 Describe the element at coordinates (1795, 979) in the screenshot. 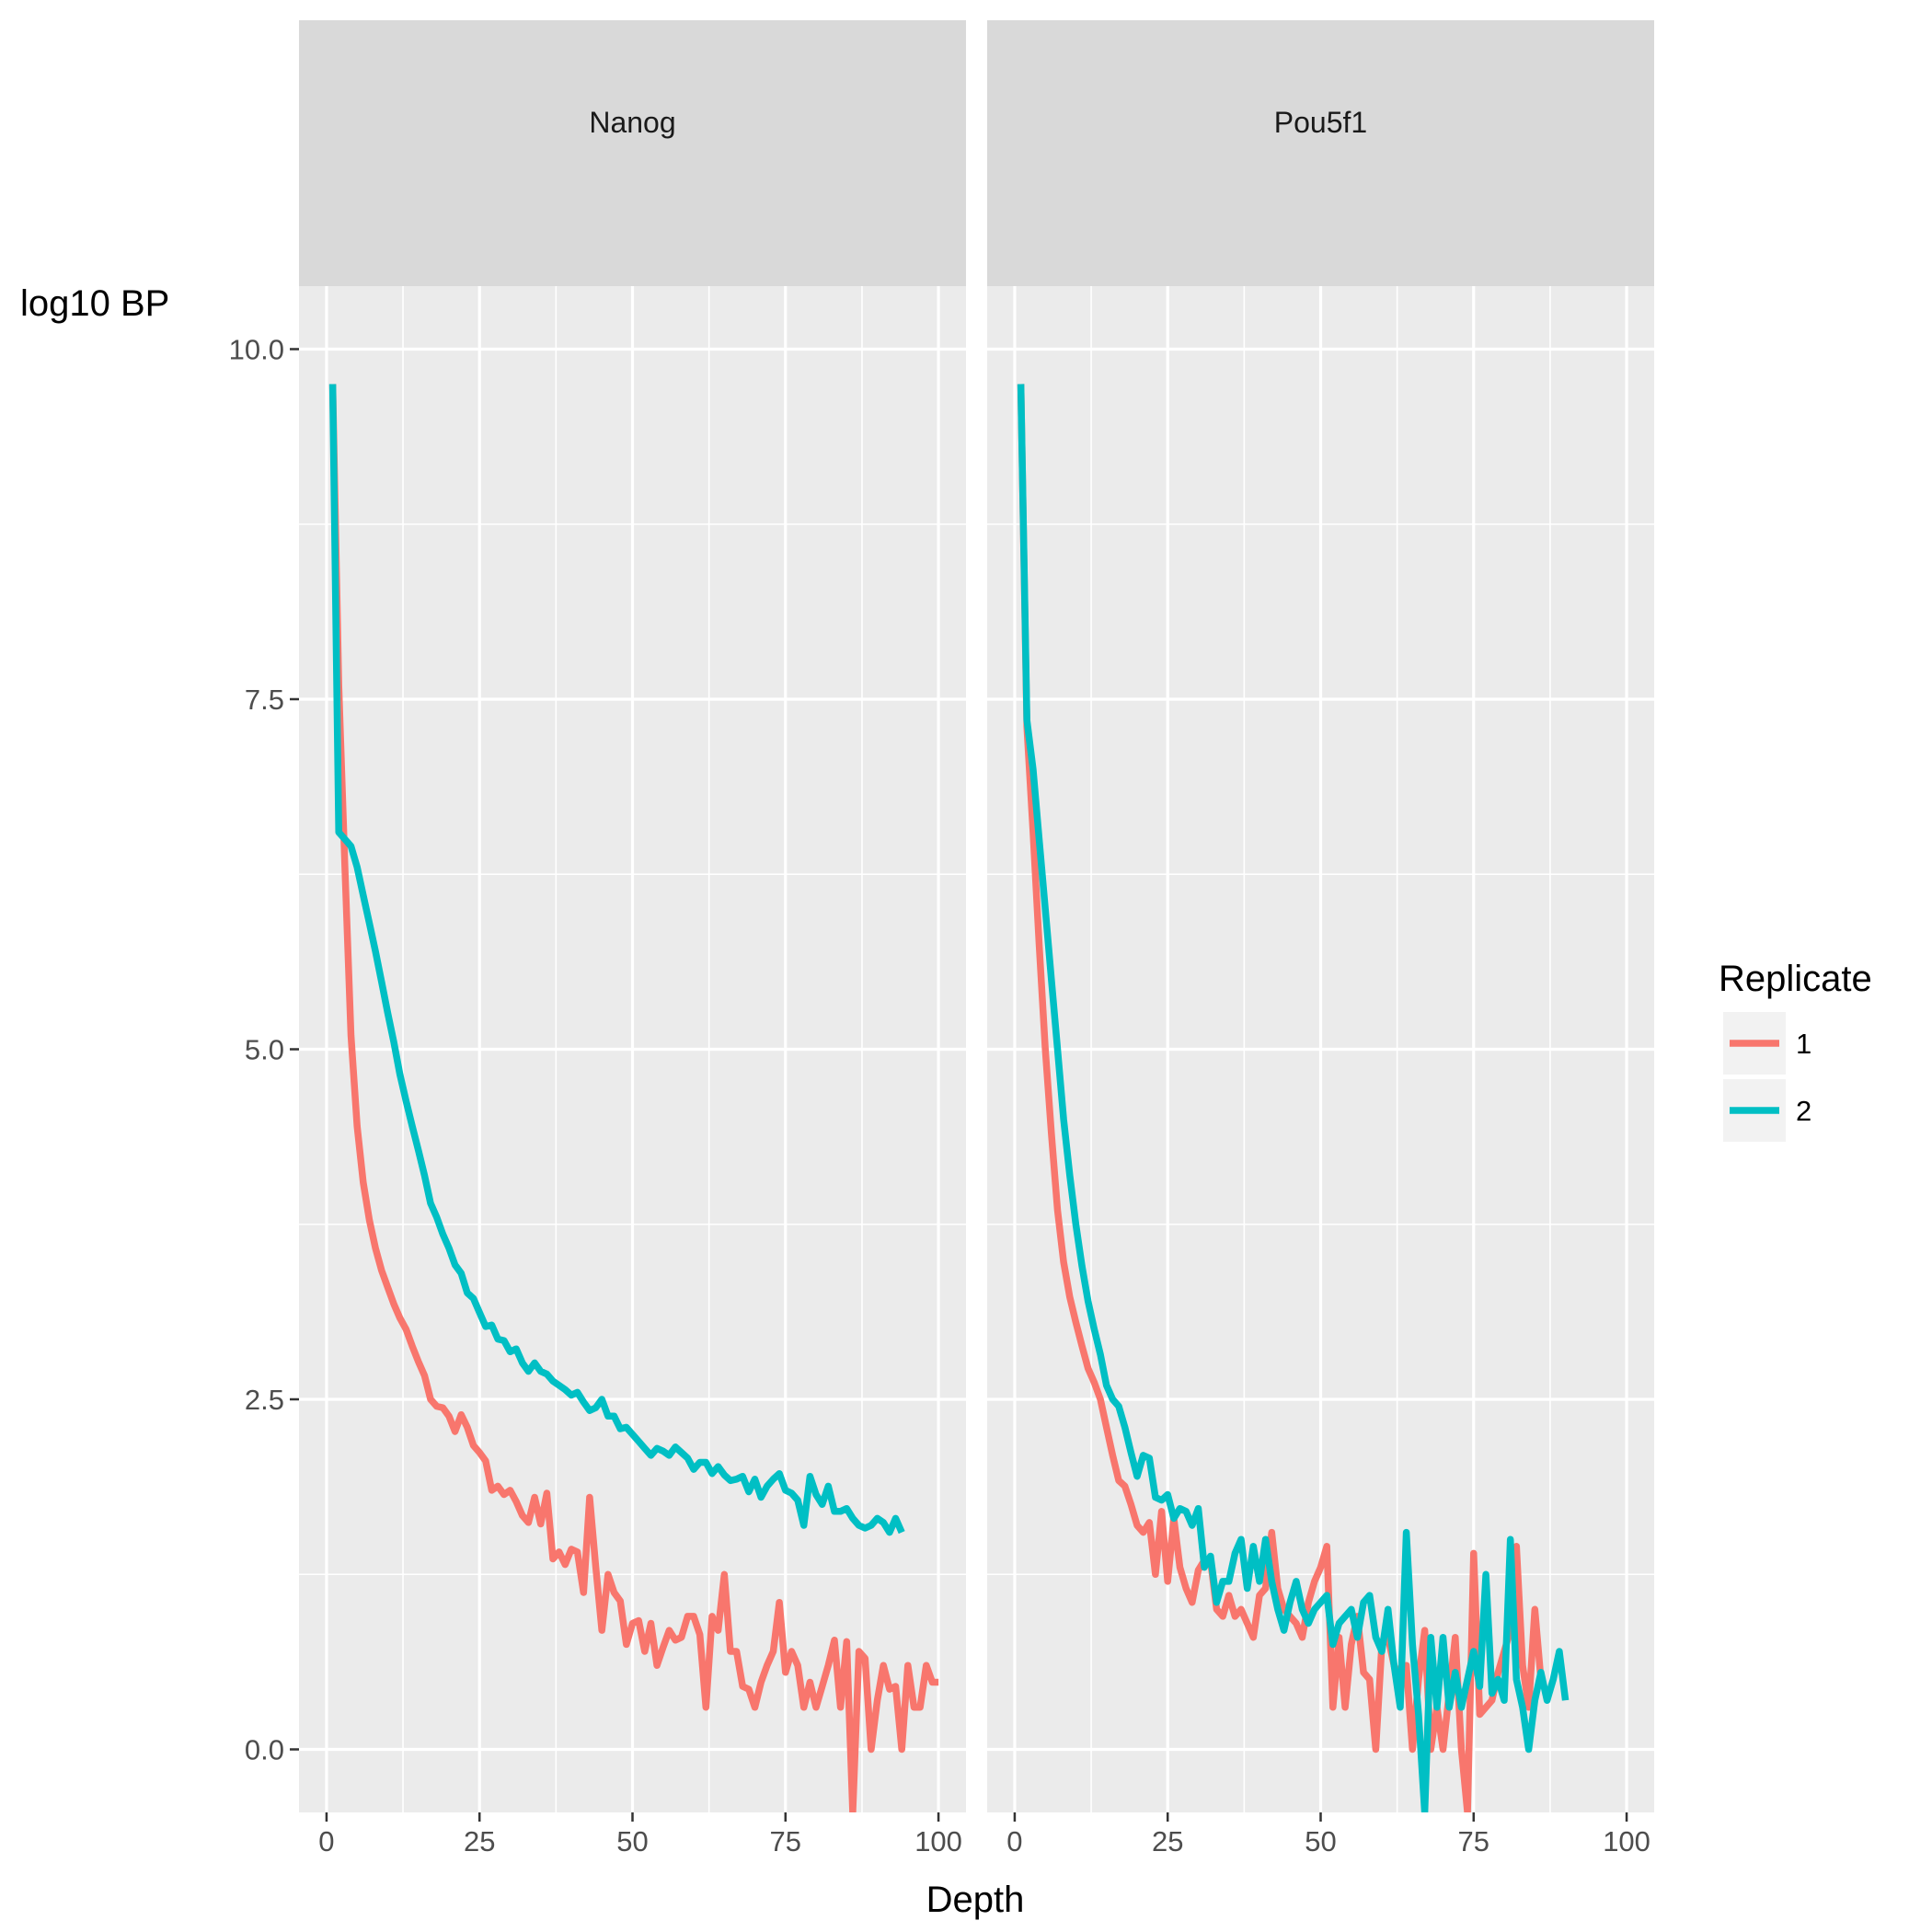

I see `legend-title: Replicate` at that location.